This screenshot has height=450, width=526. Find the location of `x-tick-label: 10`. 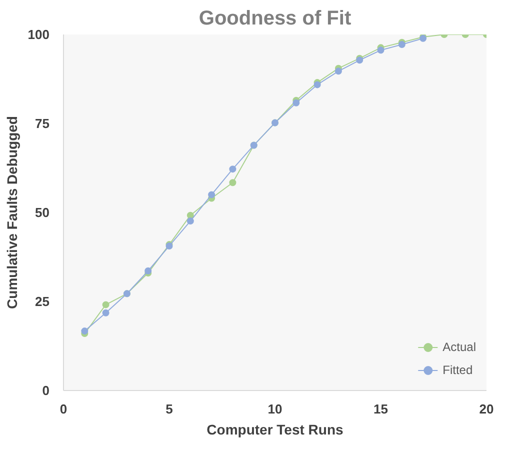

x-tick-label: 10 is located at coordinates (275, 409).